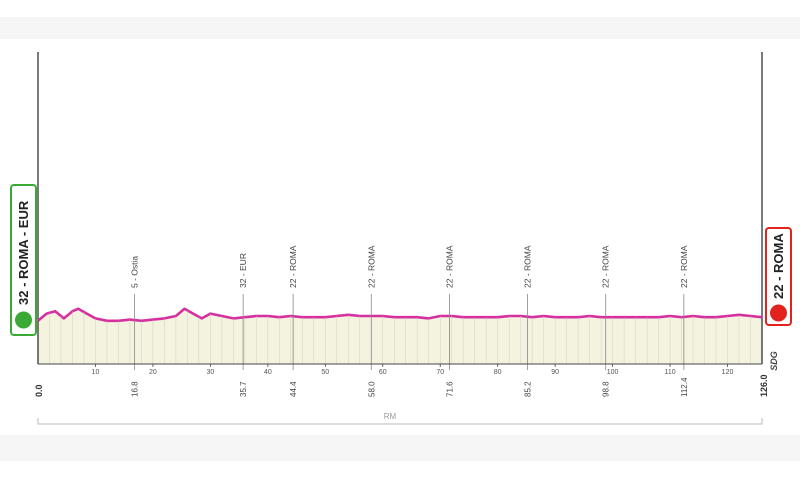 The image size is (800, 484). What do you see at coordinates (23, 252) in the screenshot?
I see `start-label: 32 - ROMA - EUR` at bounding box center [23, 252].